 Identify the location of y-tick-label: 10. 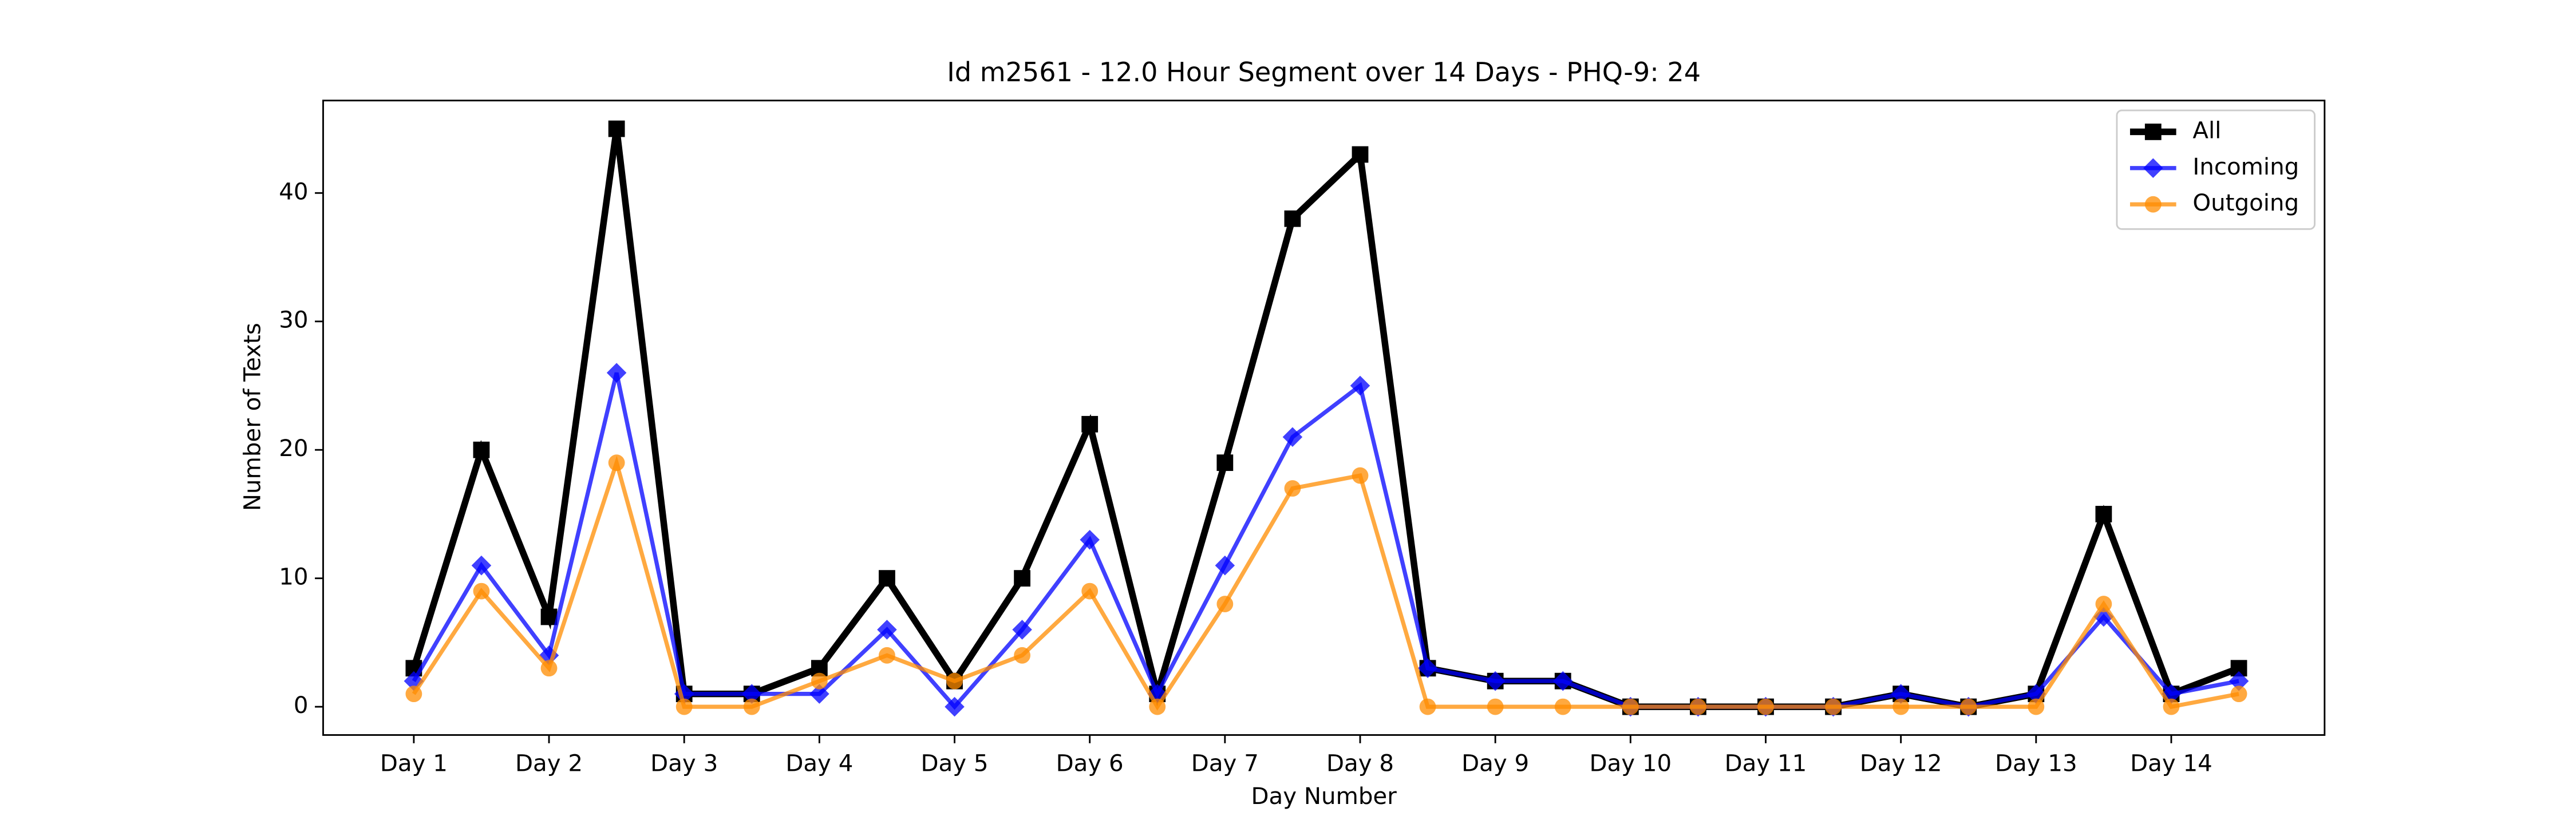
(293, 577).